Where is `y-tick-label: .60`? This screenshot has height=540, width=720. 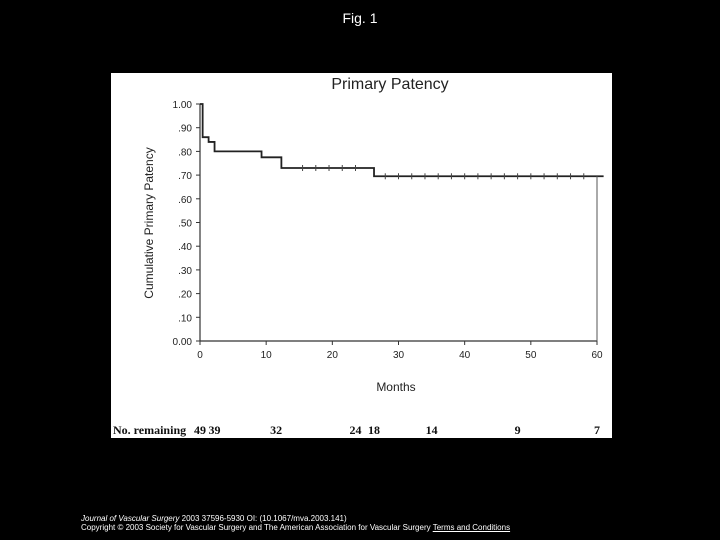
y-tick-label: .60 is located at coordinates (185, 200).